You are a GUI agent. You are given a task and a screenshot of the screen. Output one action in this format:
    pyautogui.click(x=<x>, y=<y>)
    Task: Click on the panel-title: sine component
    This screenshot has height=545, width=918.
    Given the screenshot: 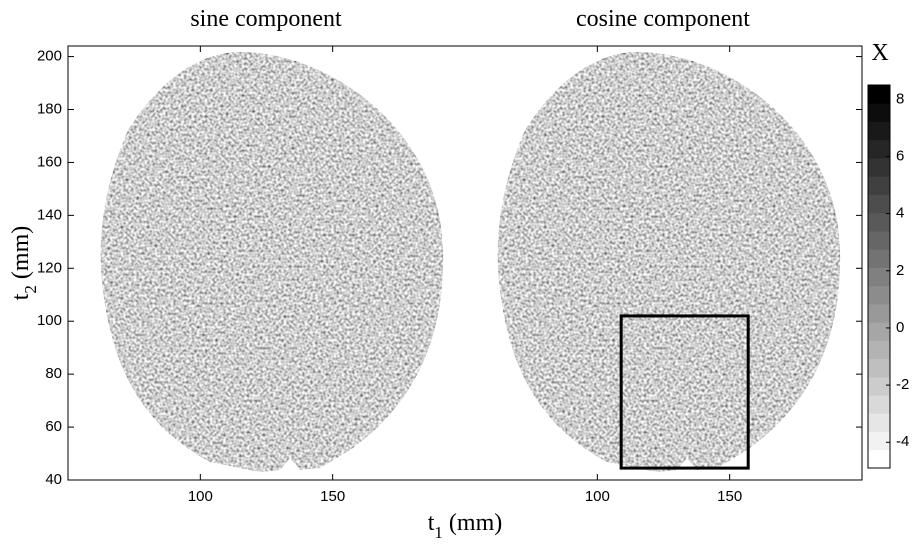 What is the action you would take?
    pyautogui.click(x=266, y=19)
    